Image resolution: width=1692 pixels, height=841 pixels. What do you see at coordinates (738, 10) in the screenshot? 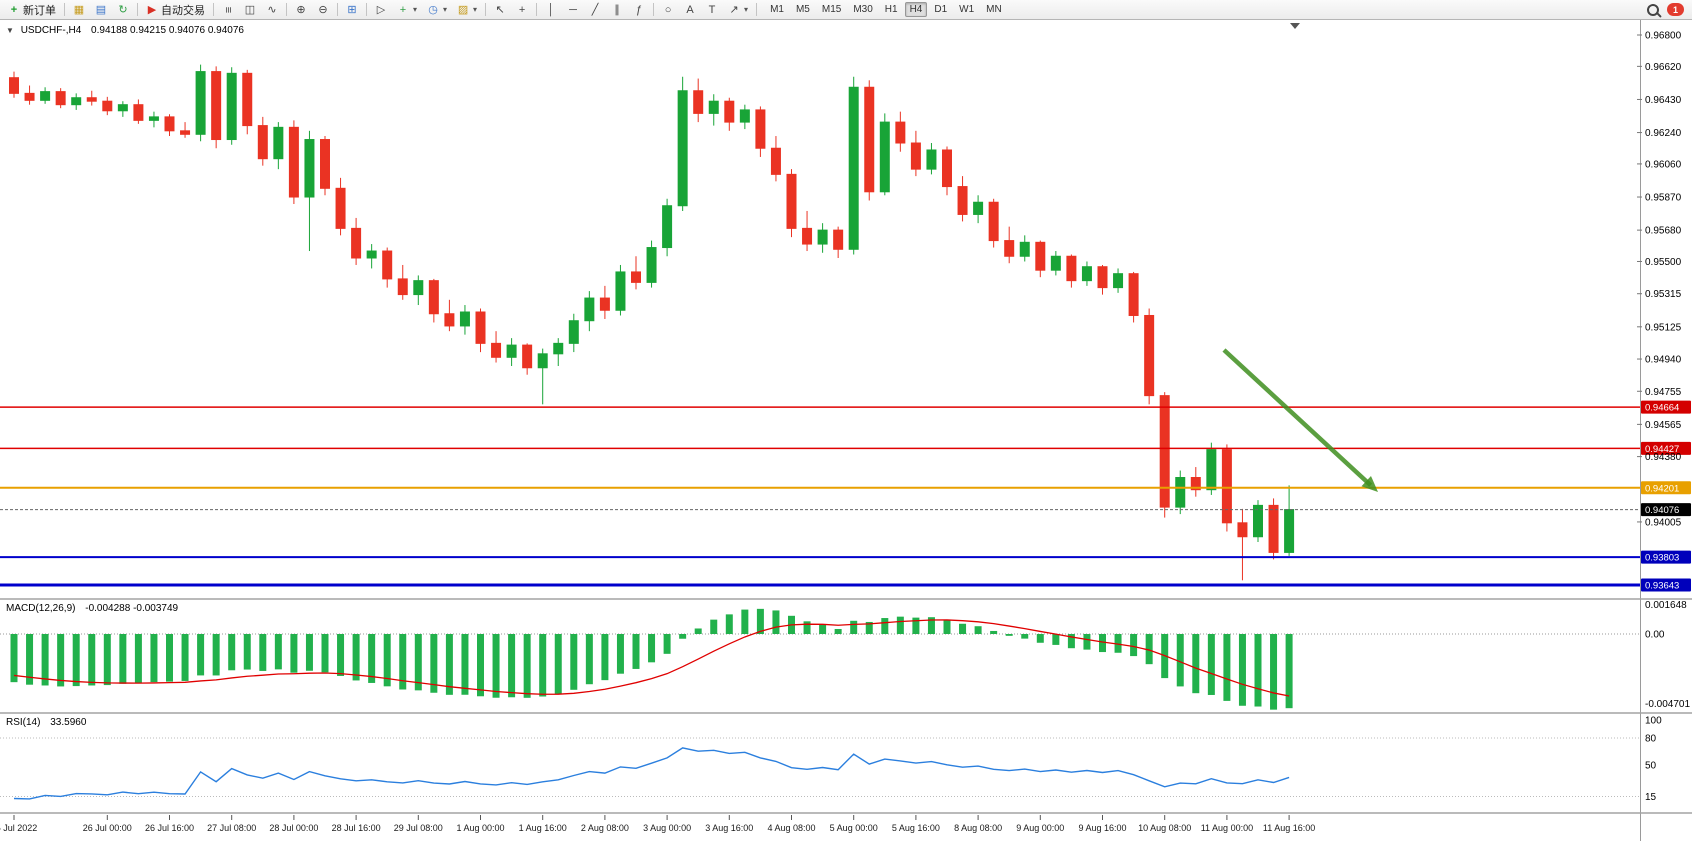
I see `arrows-button: ↗ ▾` at bounding box center [738, 10].